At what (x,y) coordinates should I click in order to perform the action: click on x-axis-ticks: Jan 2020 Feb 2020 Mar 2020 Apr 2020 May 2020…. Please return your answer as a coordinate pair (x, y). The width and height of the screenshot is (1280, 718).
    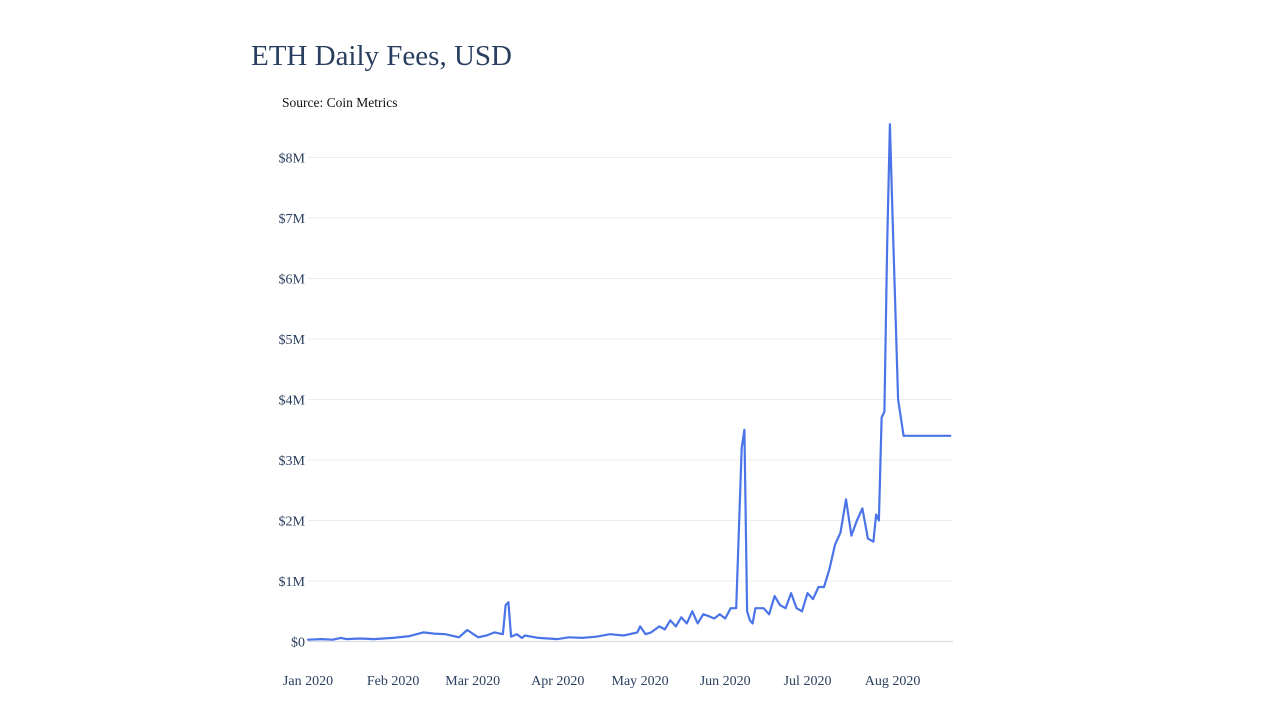
    Looking at the image, I should click on (602, 681).